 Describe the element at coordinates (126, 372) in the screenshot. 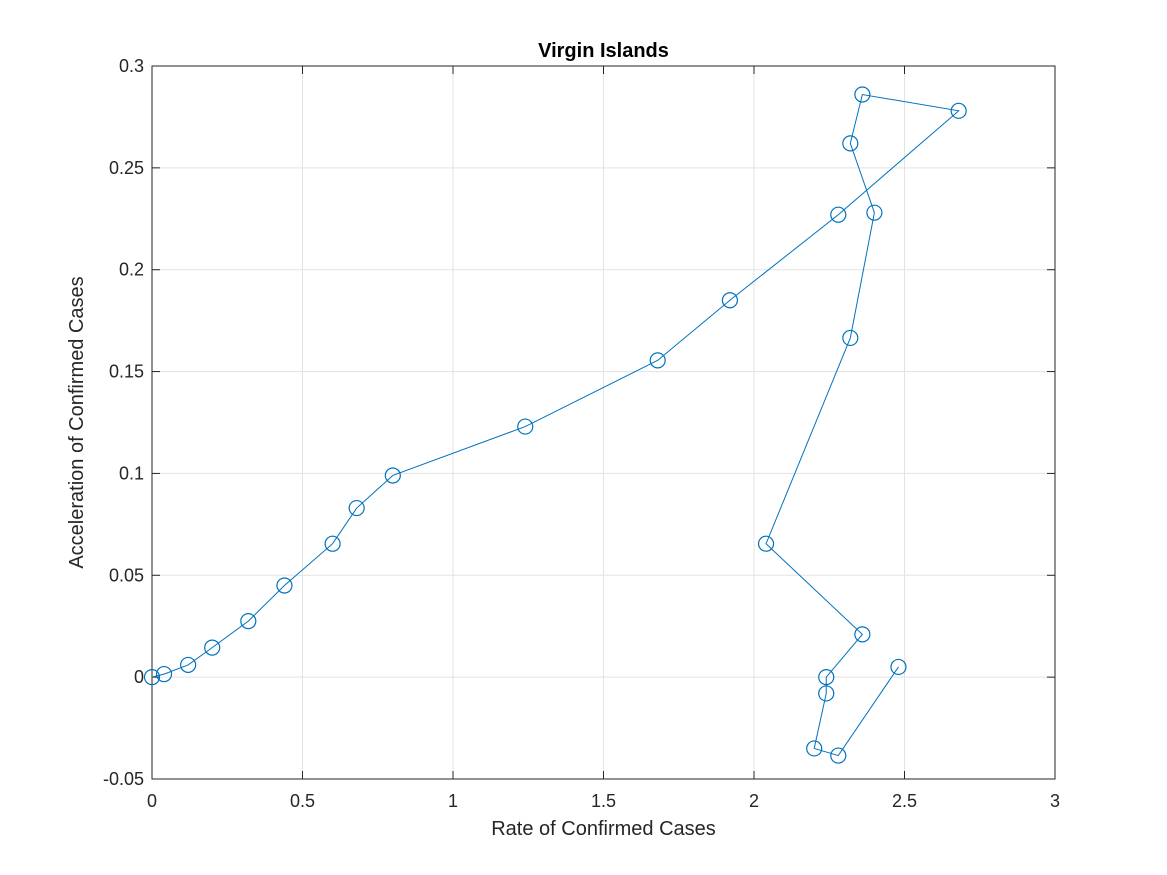

I see `y-tick-label: 0.15` at that location.